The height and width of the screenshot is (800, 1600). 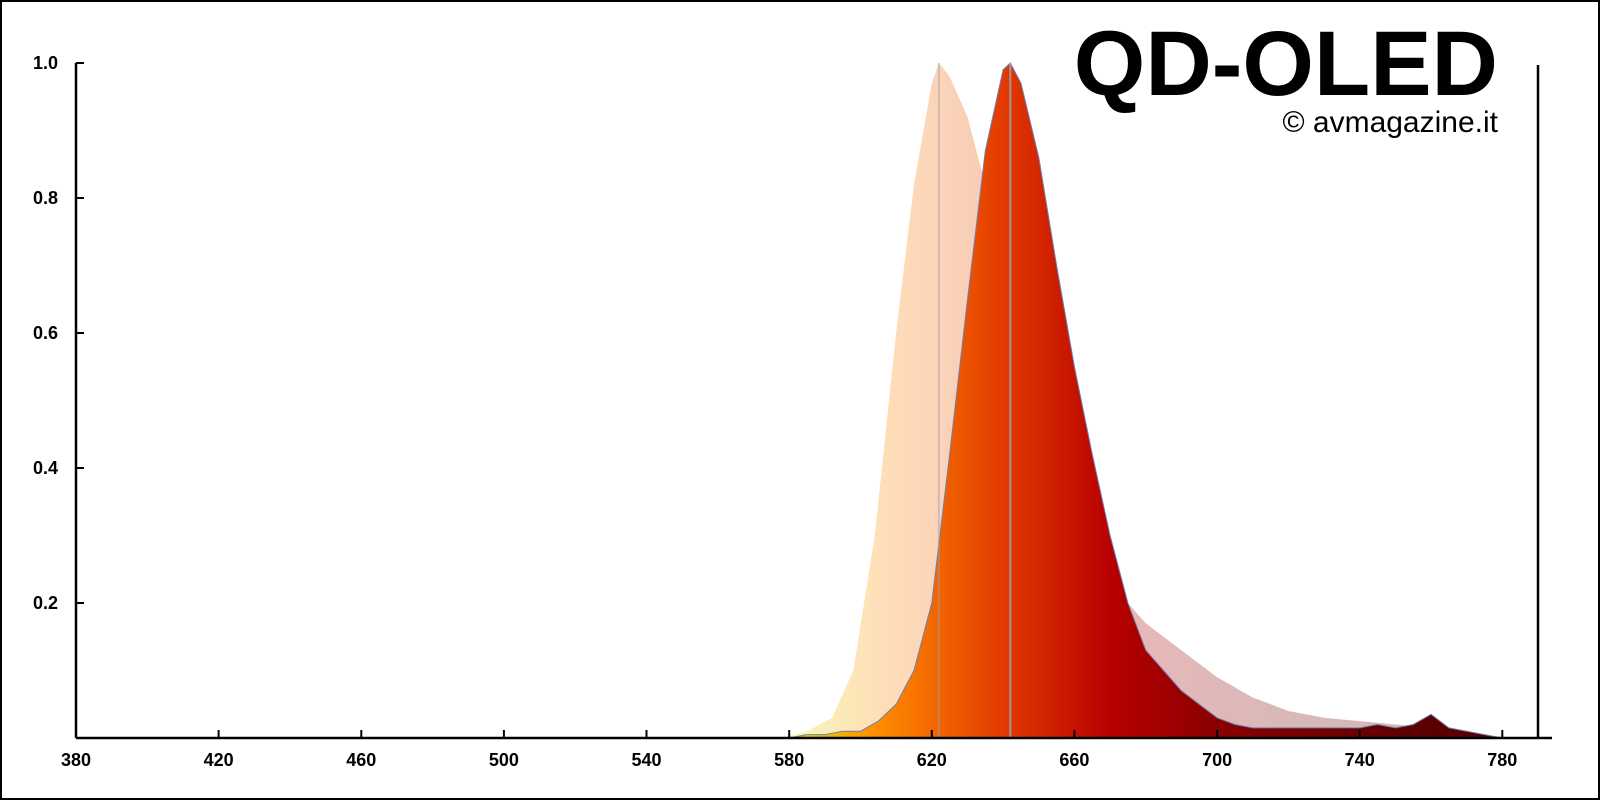 I want to click on x-tick-label: 460, so click(x=361, y=760).